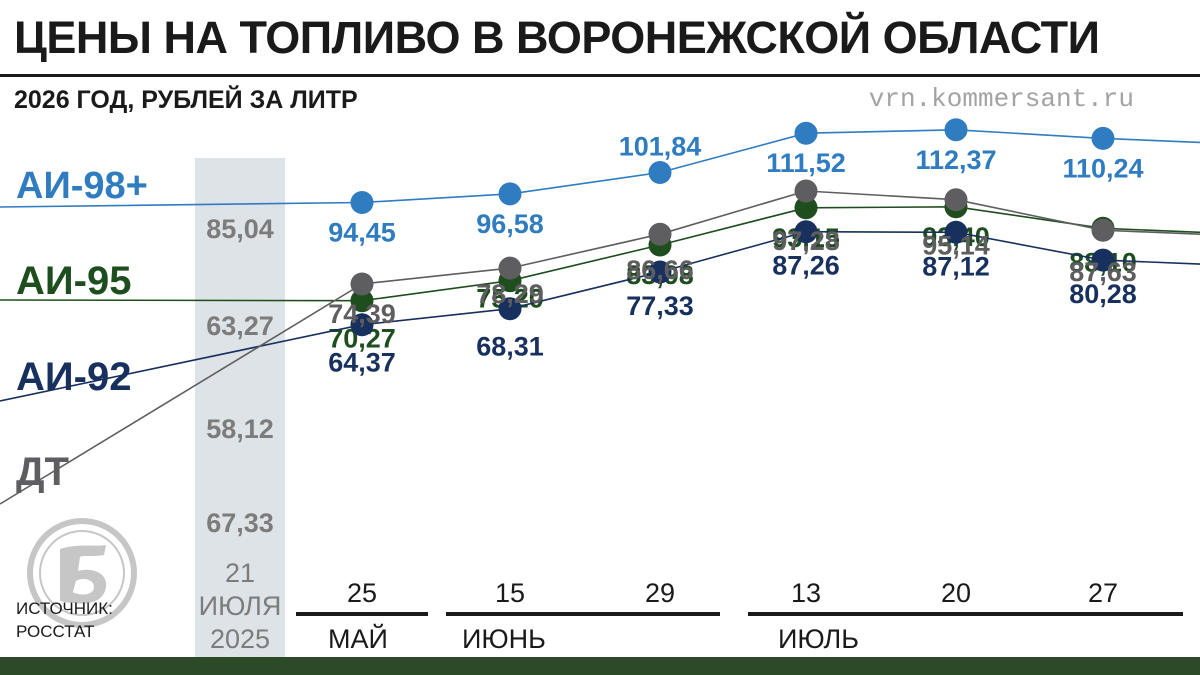  What do you see at coordinates (73, 281) in the screenshot?
I see `series-name-label: АИ-95` at bounding box center [73, 281].